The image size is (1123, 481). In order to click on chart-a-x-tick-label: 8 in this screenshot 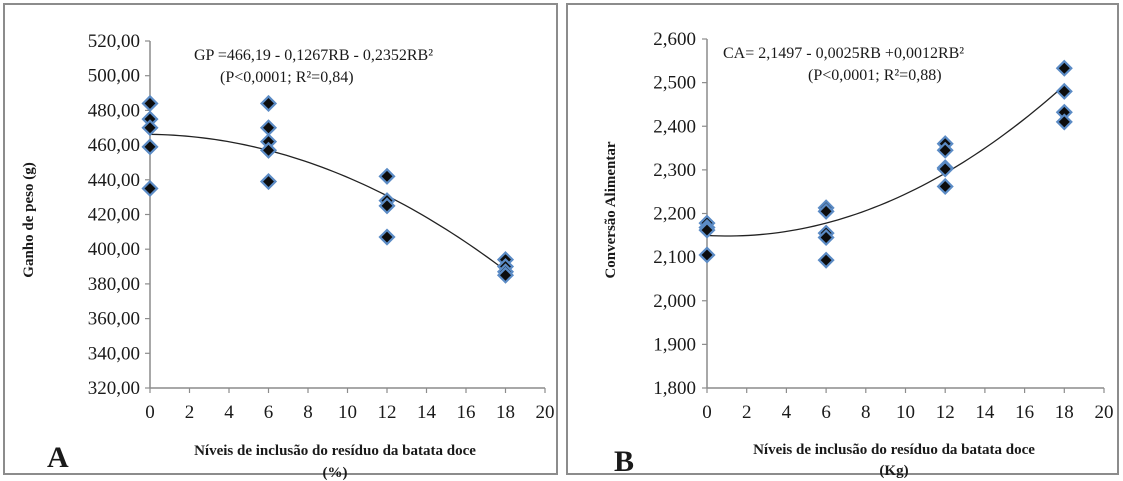, I will do `click(308, 412)`.